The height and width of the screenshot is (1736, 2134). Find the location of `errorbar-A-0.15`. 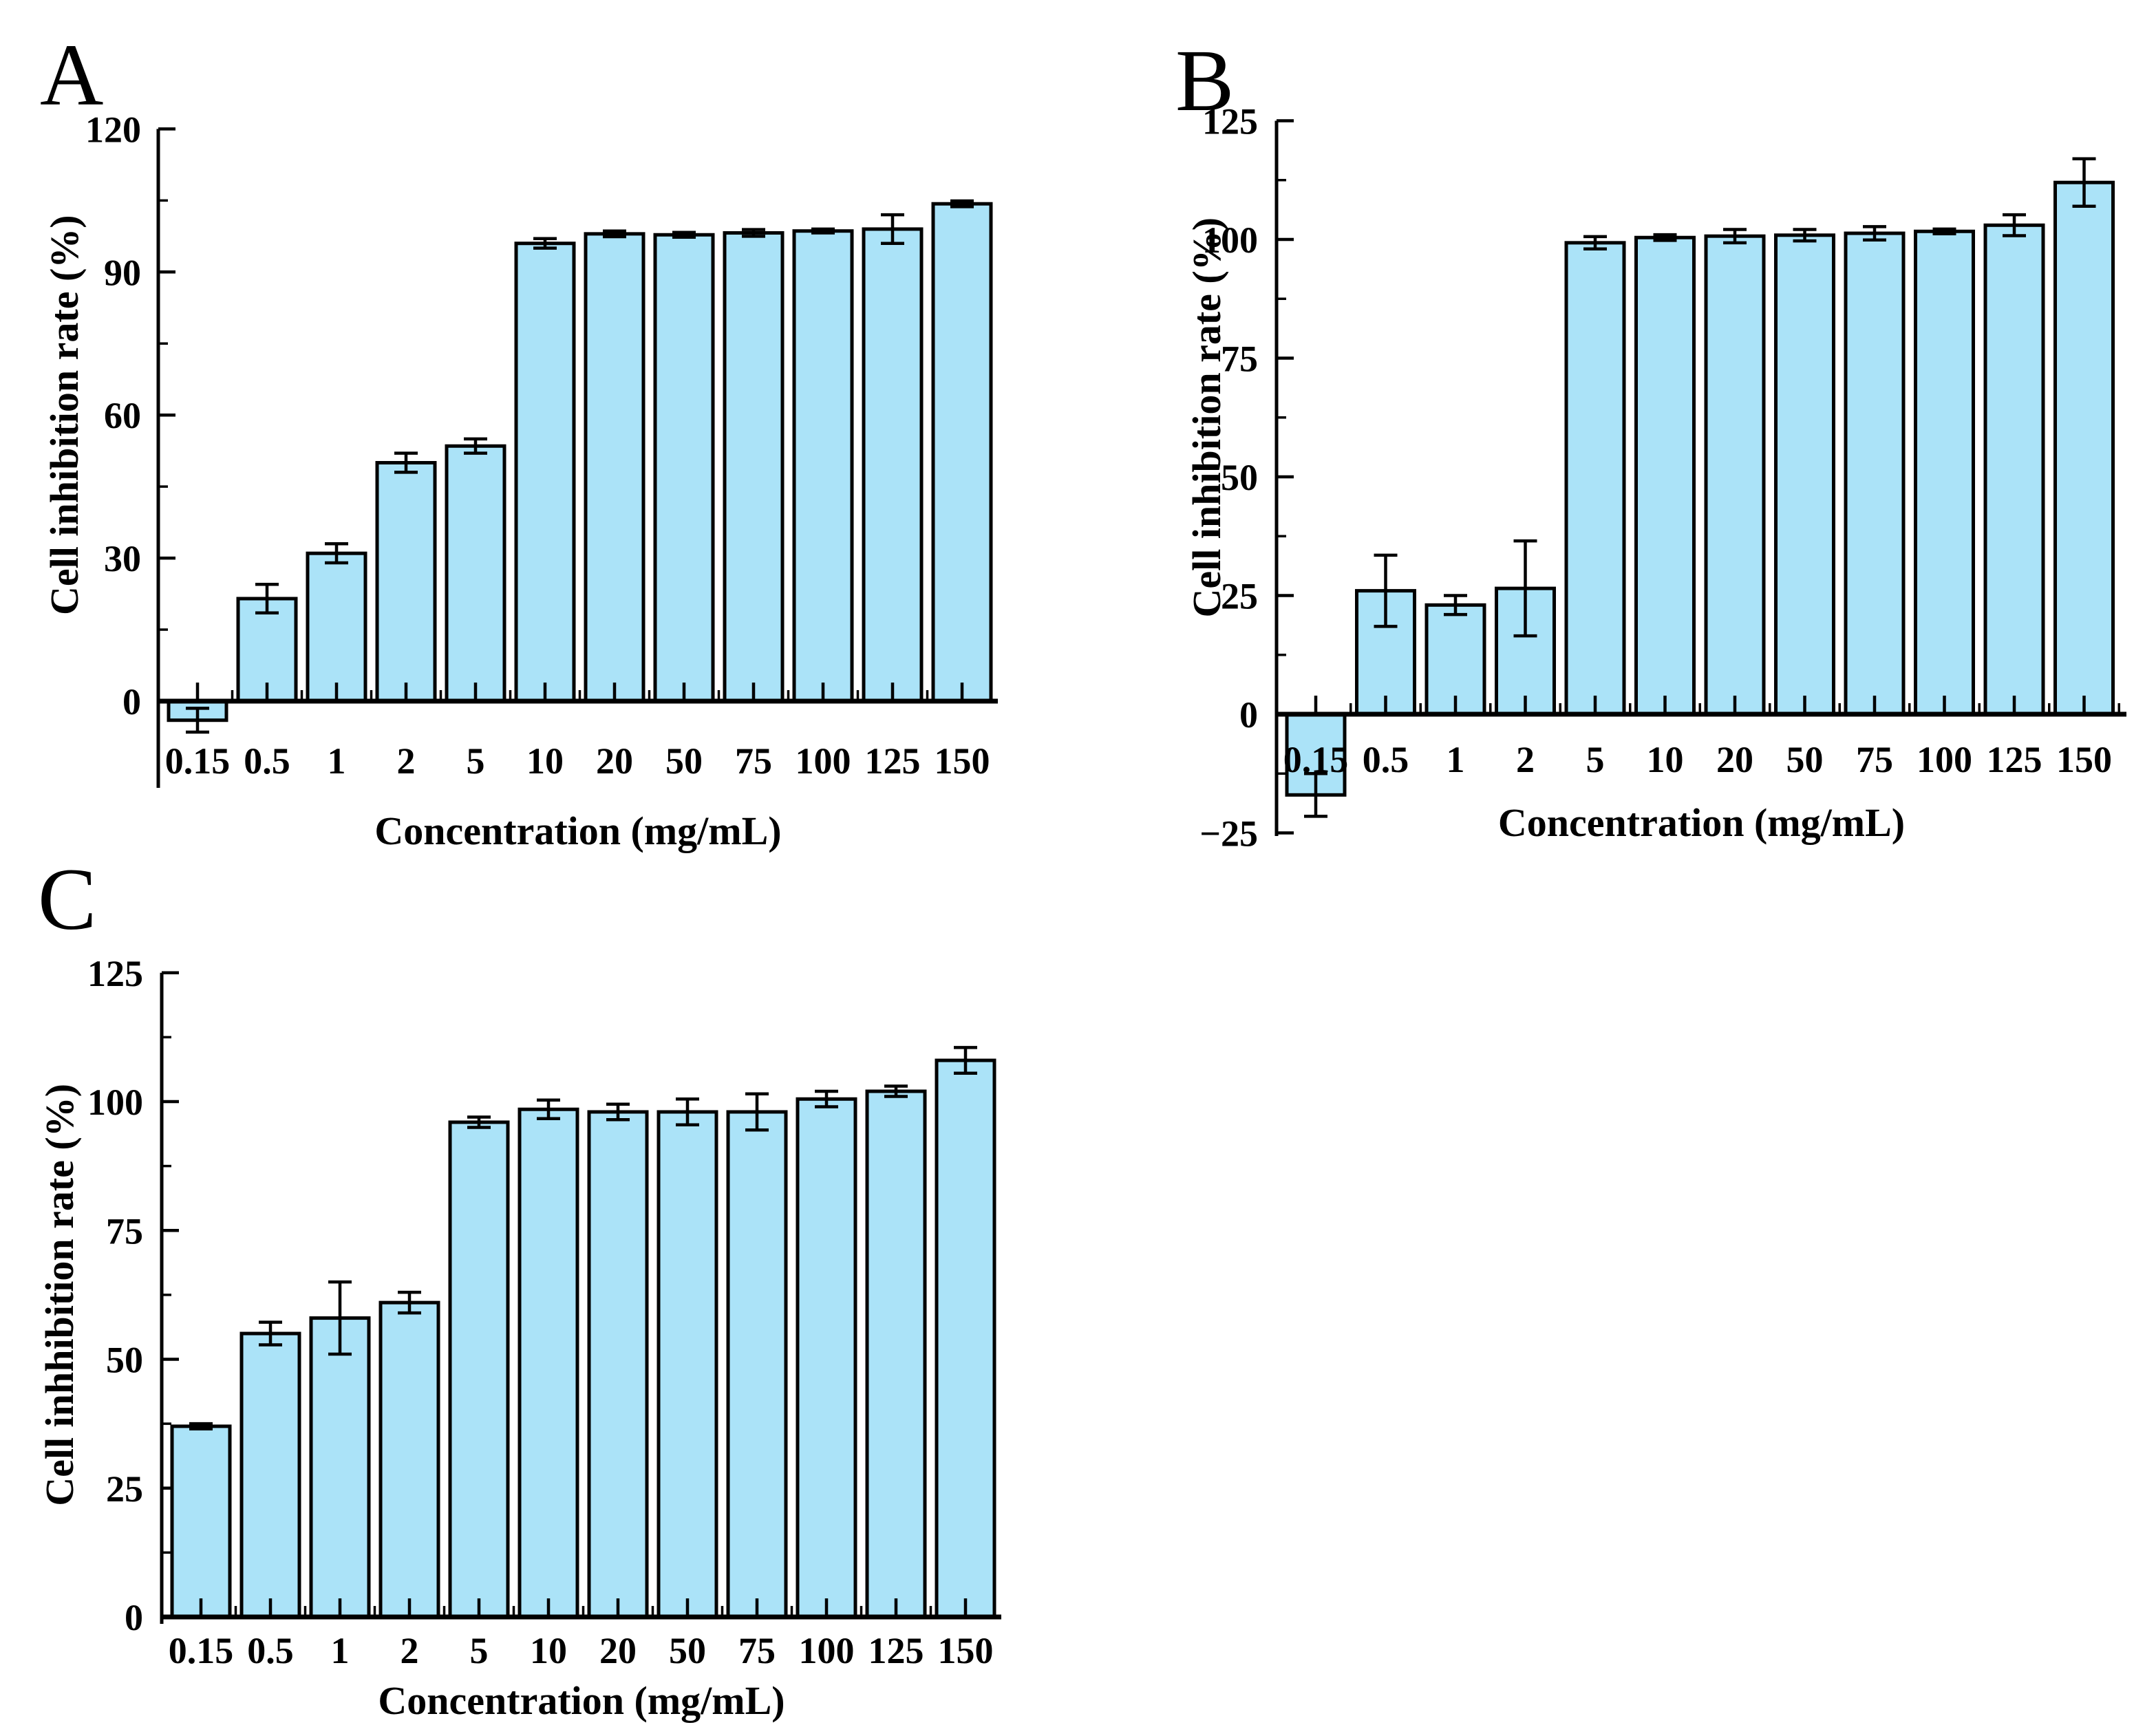

errorbar-A-0.15 is located at coordinates (197, 720).